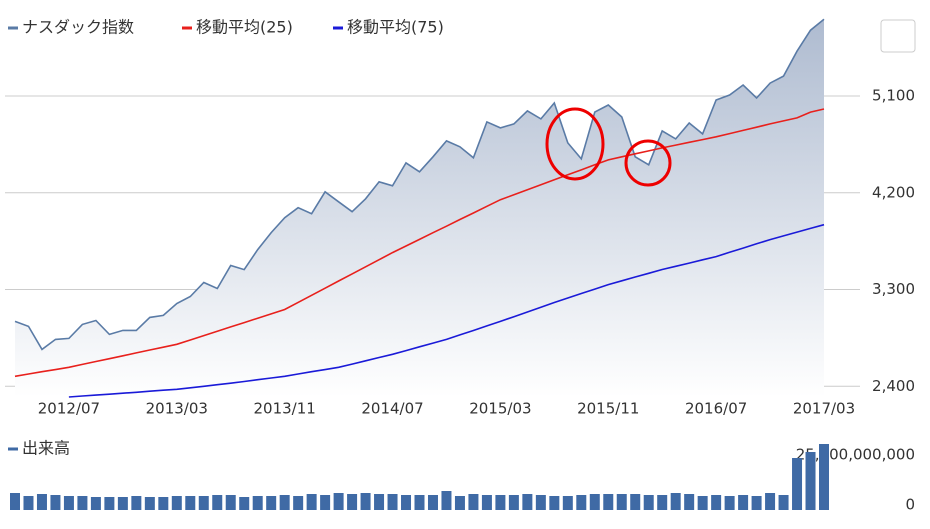  What do you see at coordinates (893, 96) in the screenshot?
I see `y-tick-label: 5,100` at bounding box center [893, 96].